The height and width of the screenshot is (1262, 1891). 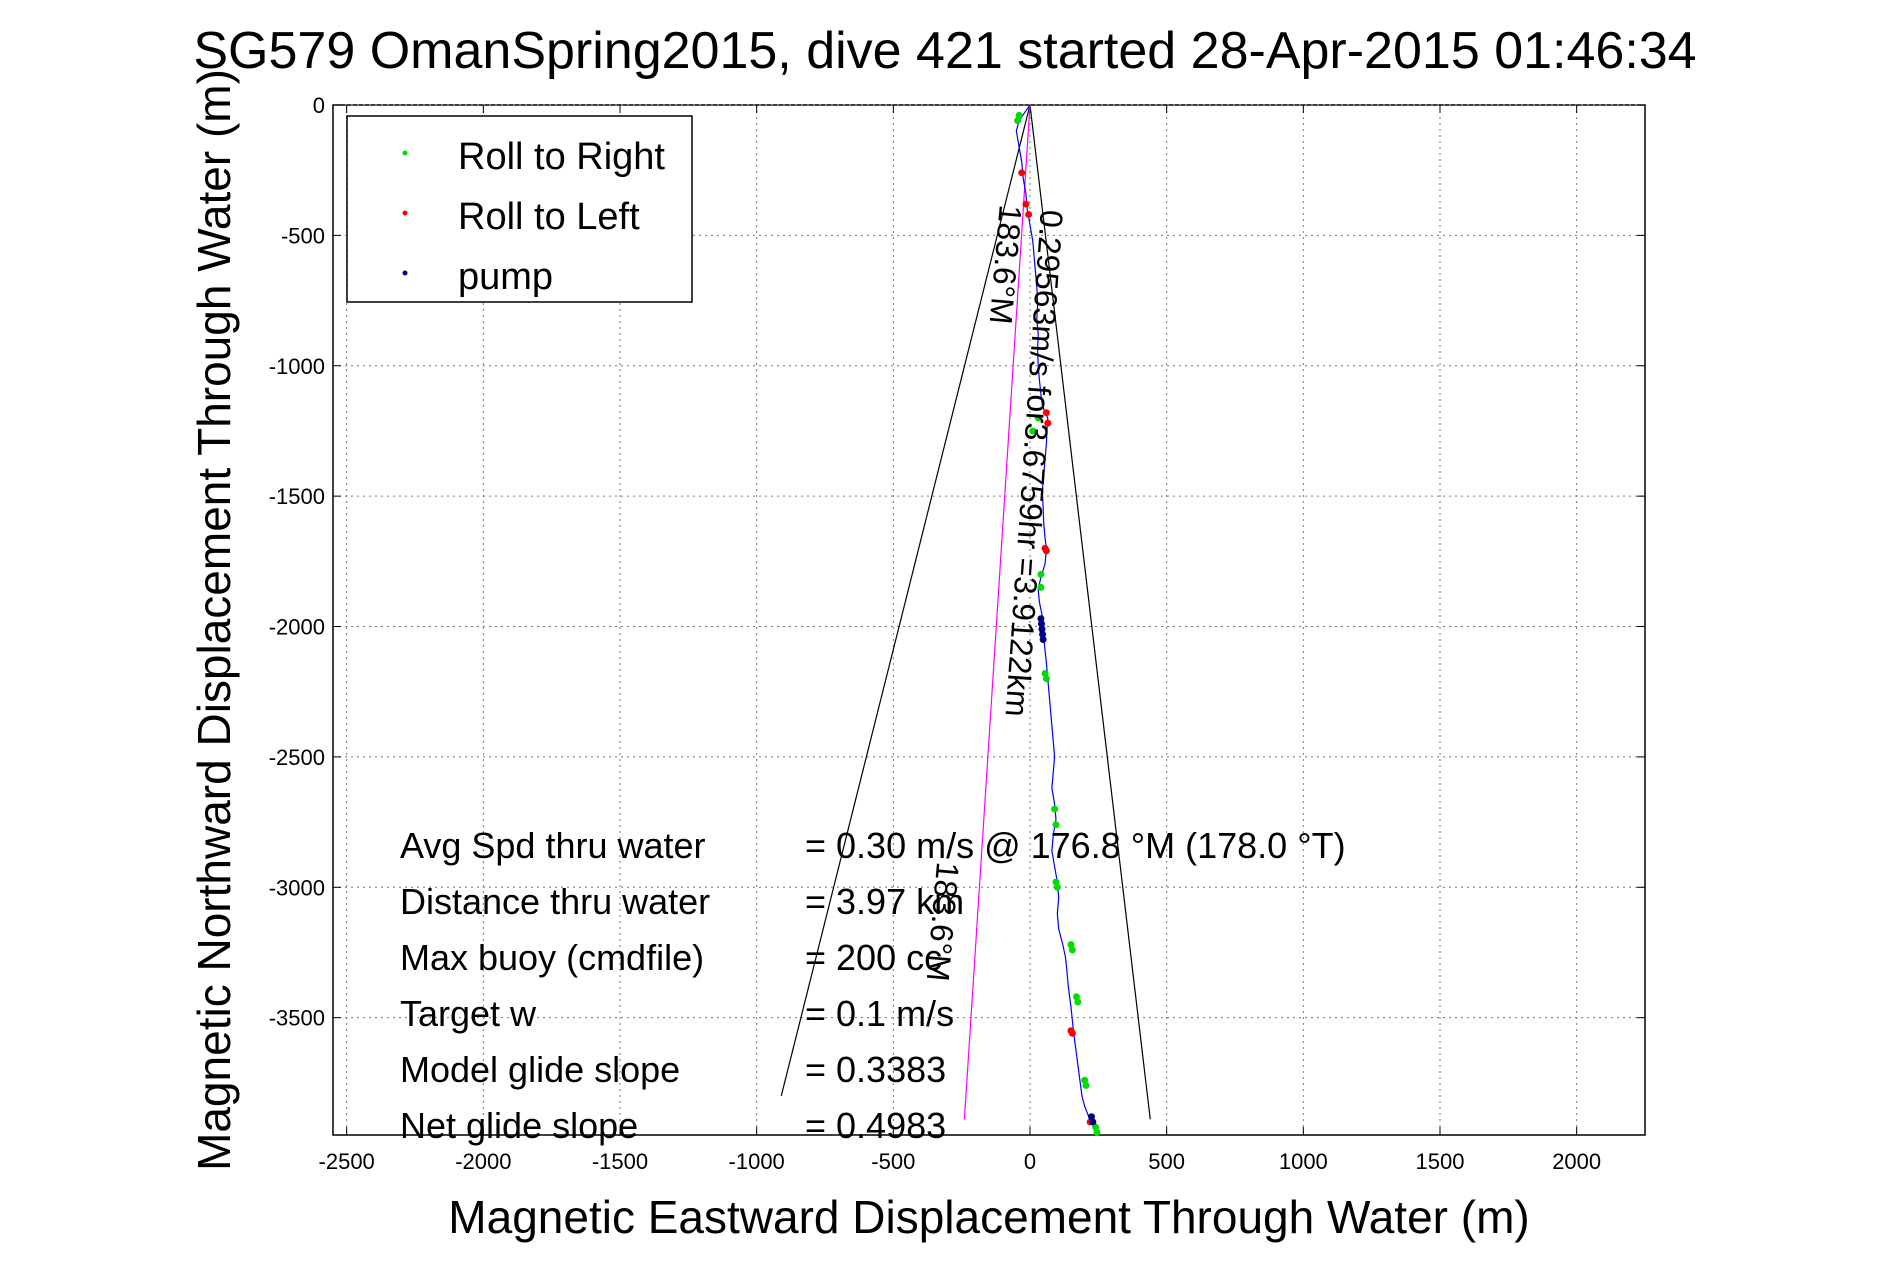 What do you see at coordinates (297, 757) in the screenshot?
I see `y-tick-label: -2500` at bounding box center [297, 757].